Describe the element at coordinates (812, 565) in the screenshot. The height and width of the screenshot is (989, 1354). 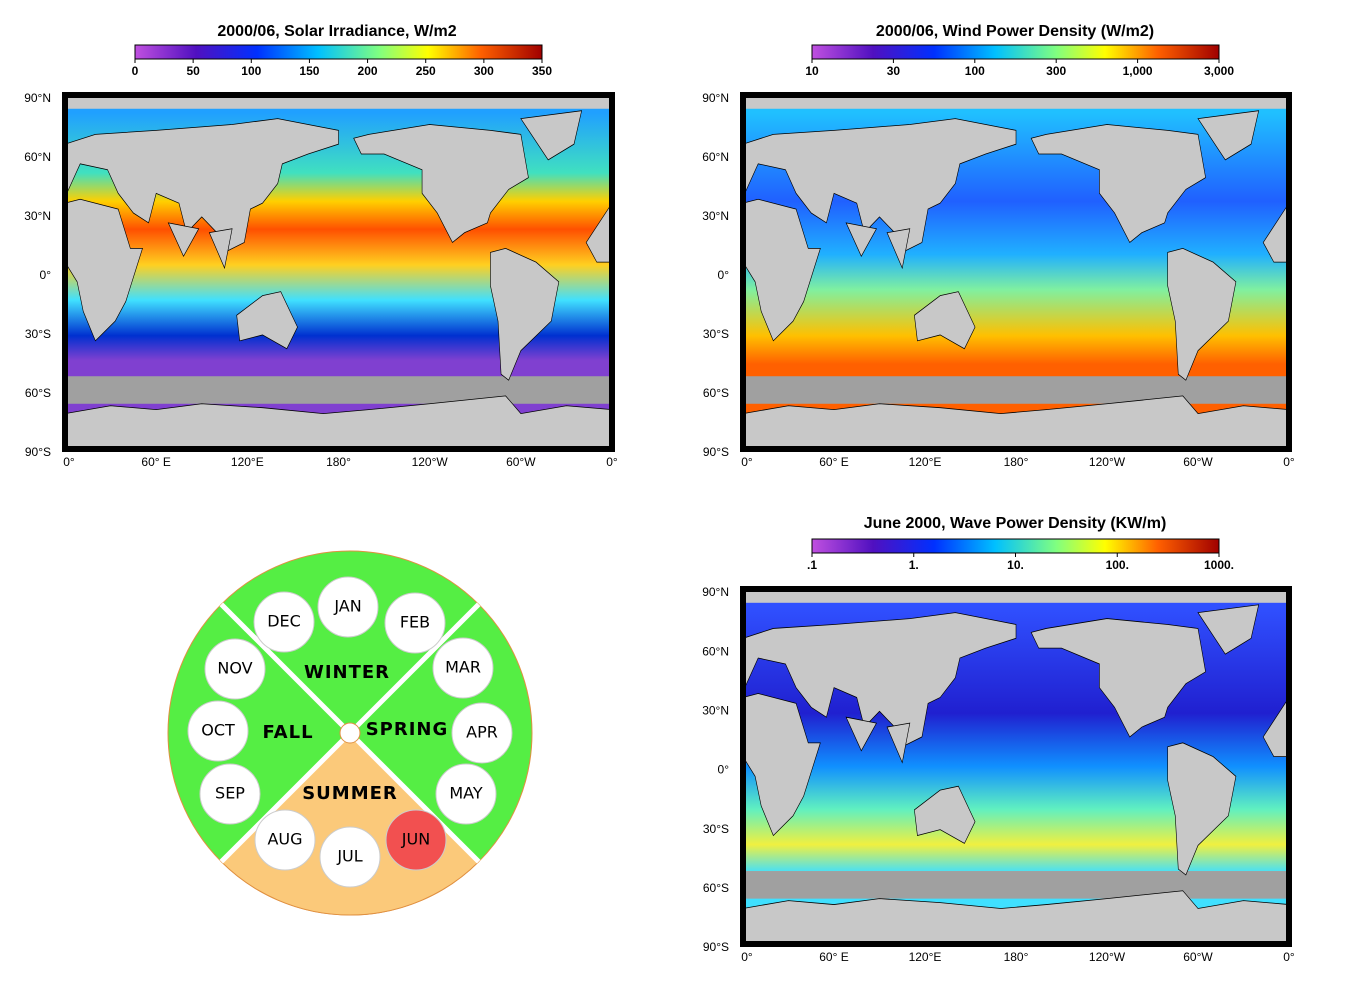
I see `colorbar-label: .1` at that location.